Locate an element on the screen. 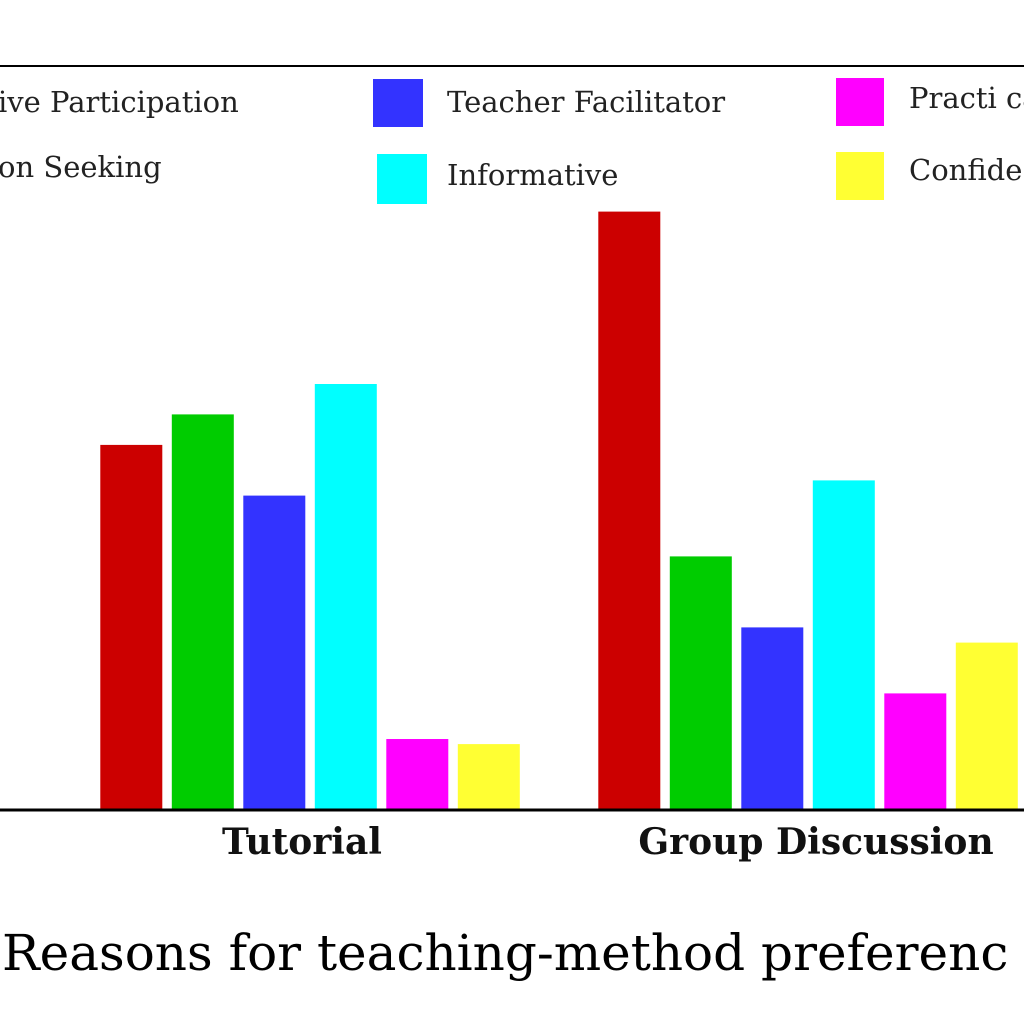  legend-swatch-practical is located at coordinates (860, 102).